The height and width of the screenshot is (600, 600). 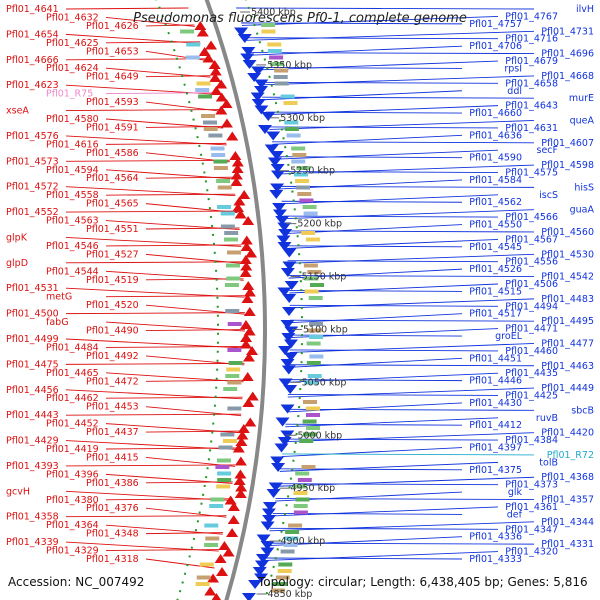 What do you see at coordinates (582, 210) in the screenshot?
I see `gene-label-guaa: guaA` at bounding box center [582, 210].